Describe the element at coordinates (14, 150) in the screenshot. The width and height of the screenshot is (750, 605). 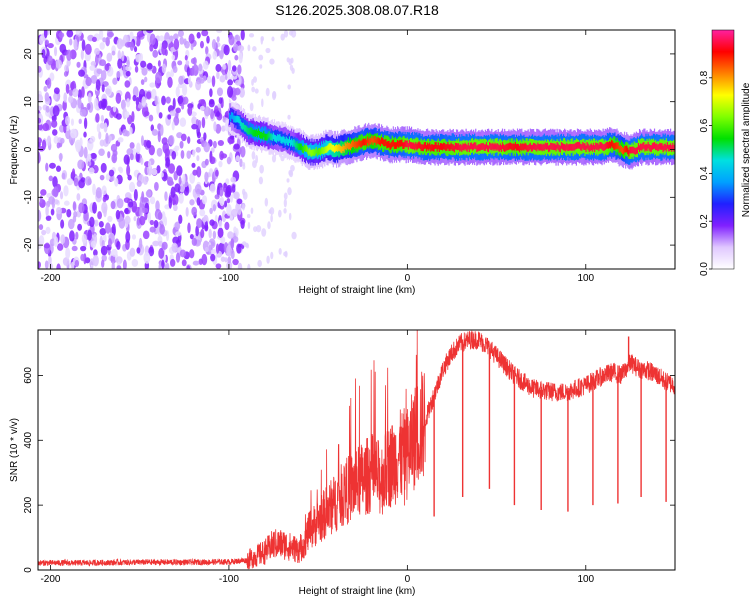
I see `spectrogram-y-label: Frequency (Hz)` at that location.